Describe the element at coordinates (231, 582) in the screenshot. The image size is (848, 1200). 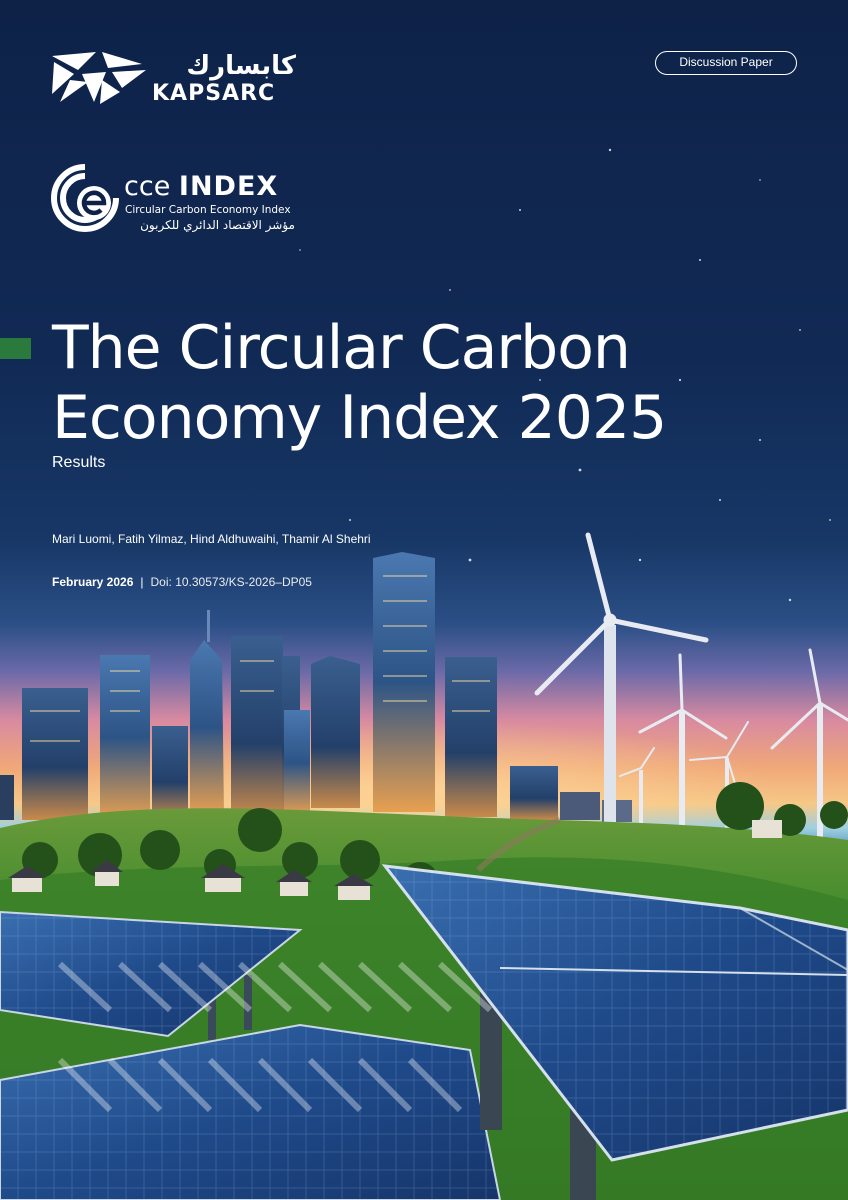
I see `doi-link: Doi: 10.30573/KS-2026–DP05` at that location.